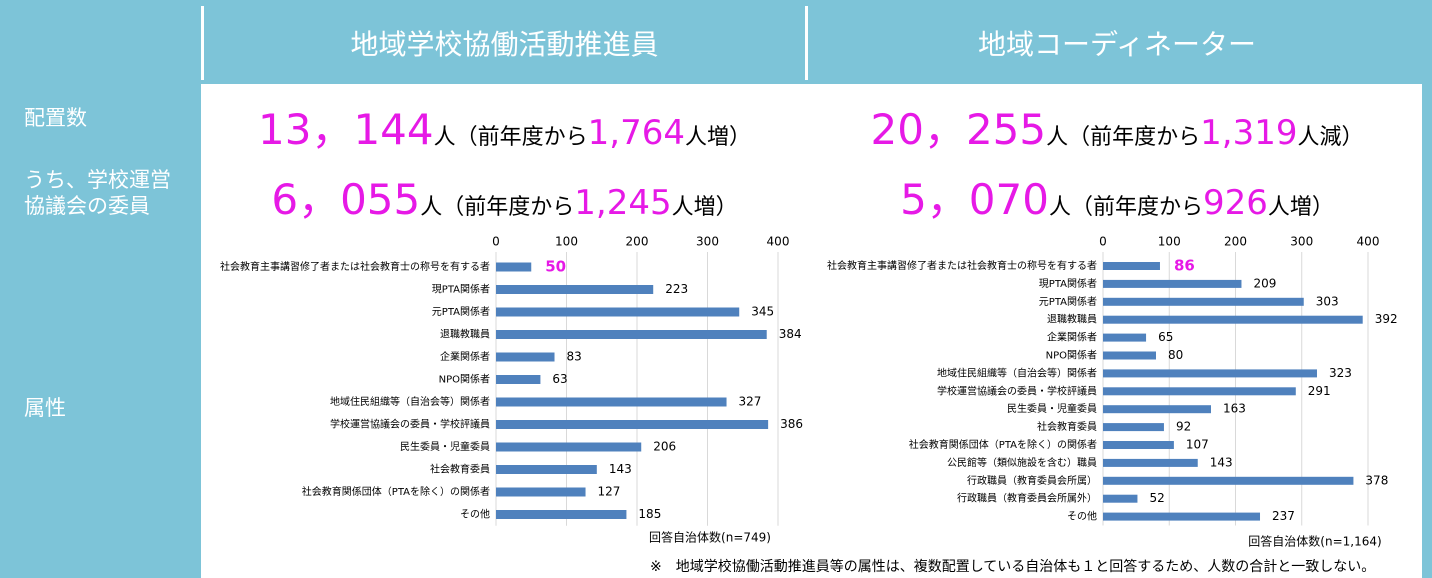 Image resolution: width=1432 pixels, height=578 pixels. What do you see at coordinates (1022, 462) in the screenshot?
I see `category-label: 公民館等（類似施設を含む）職員` at bounding box center [1022, 462].